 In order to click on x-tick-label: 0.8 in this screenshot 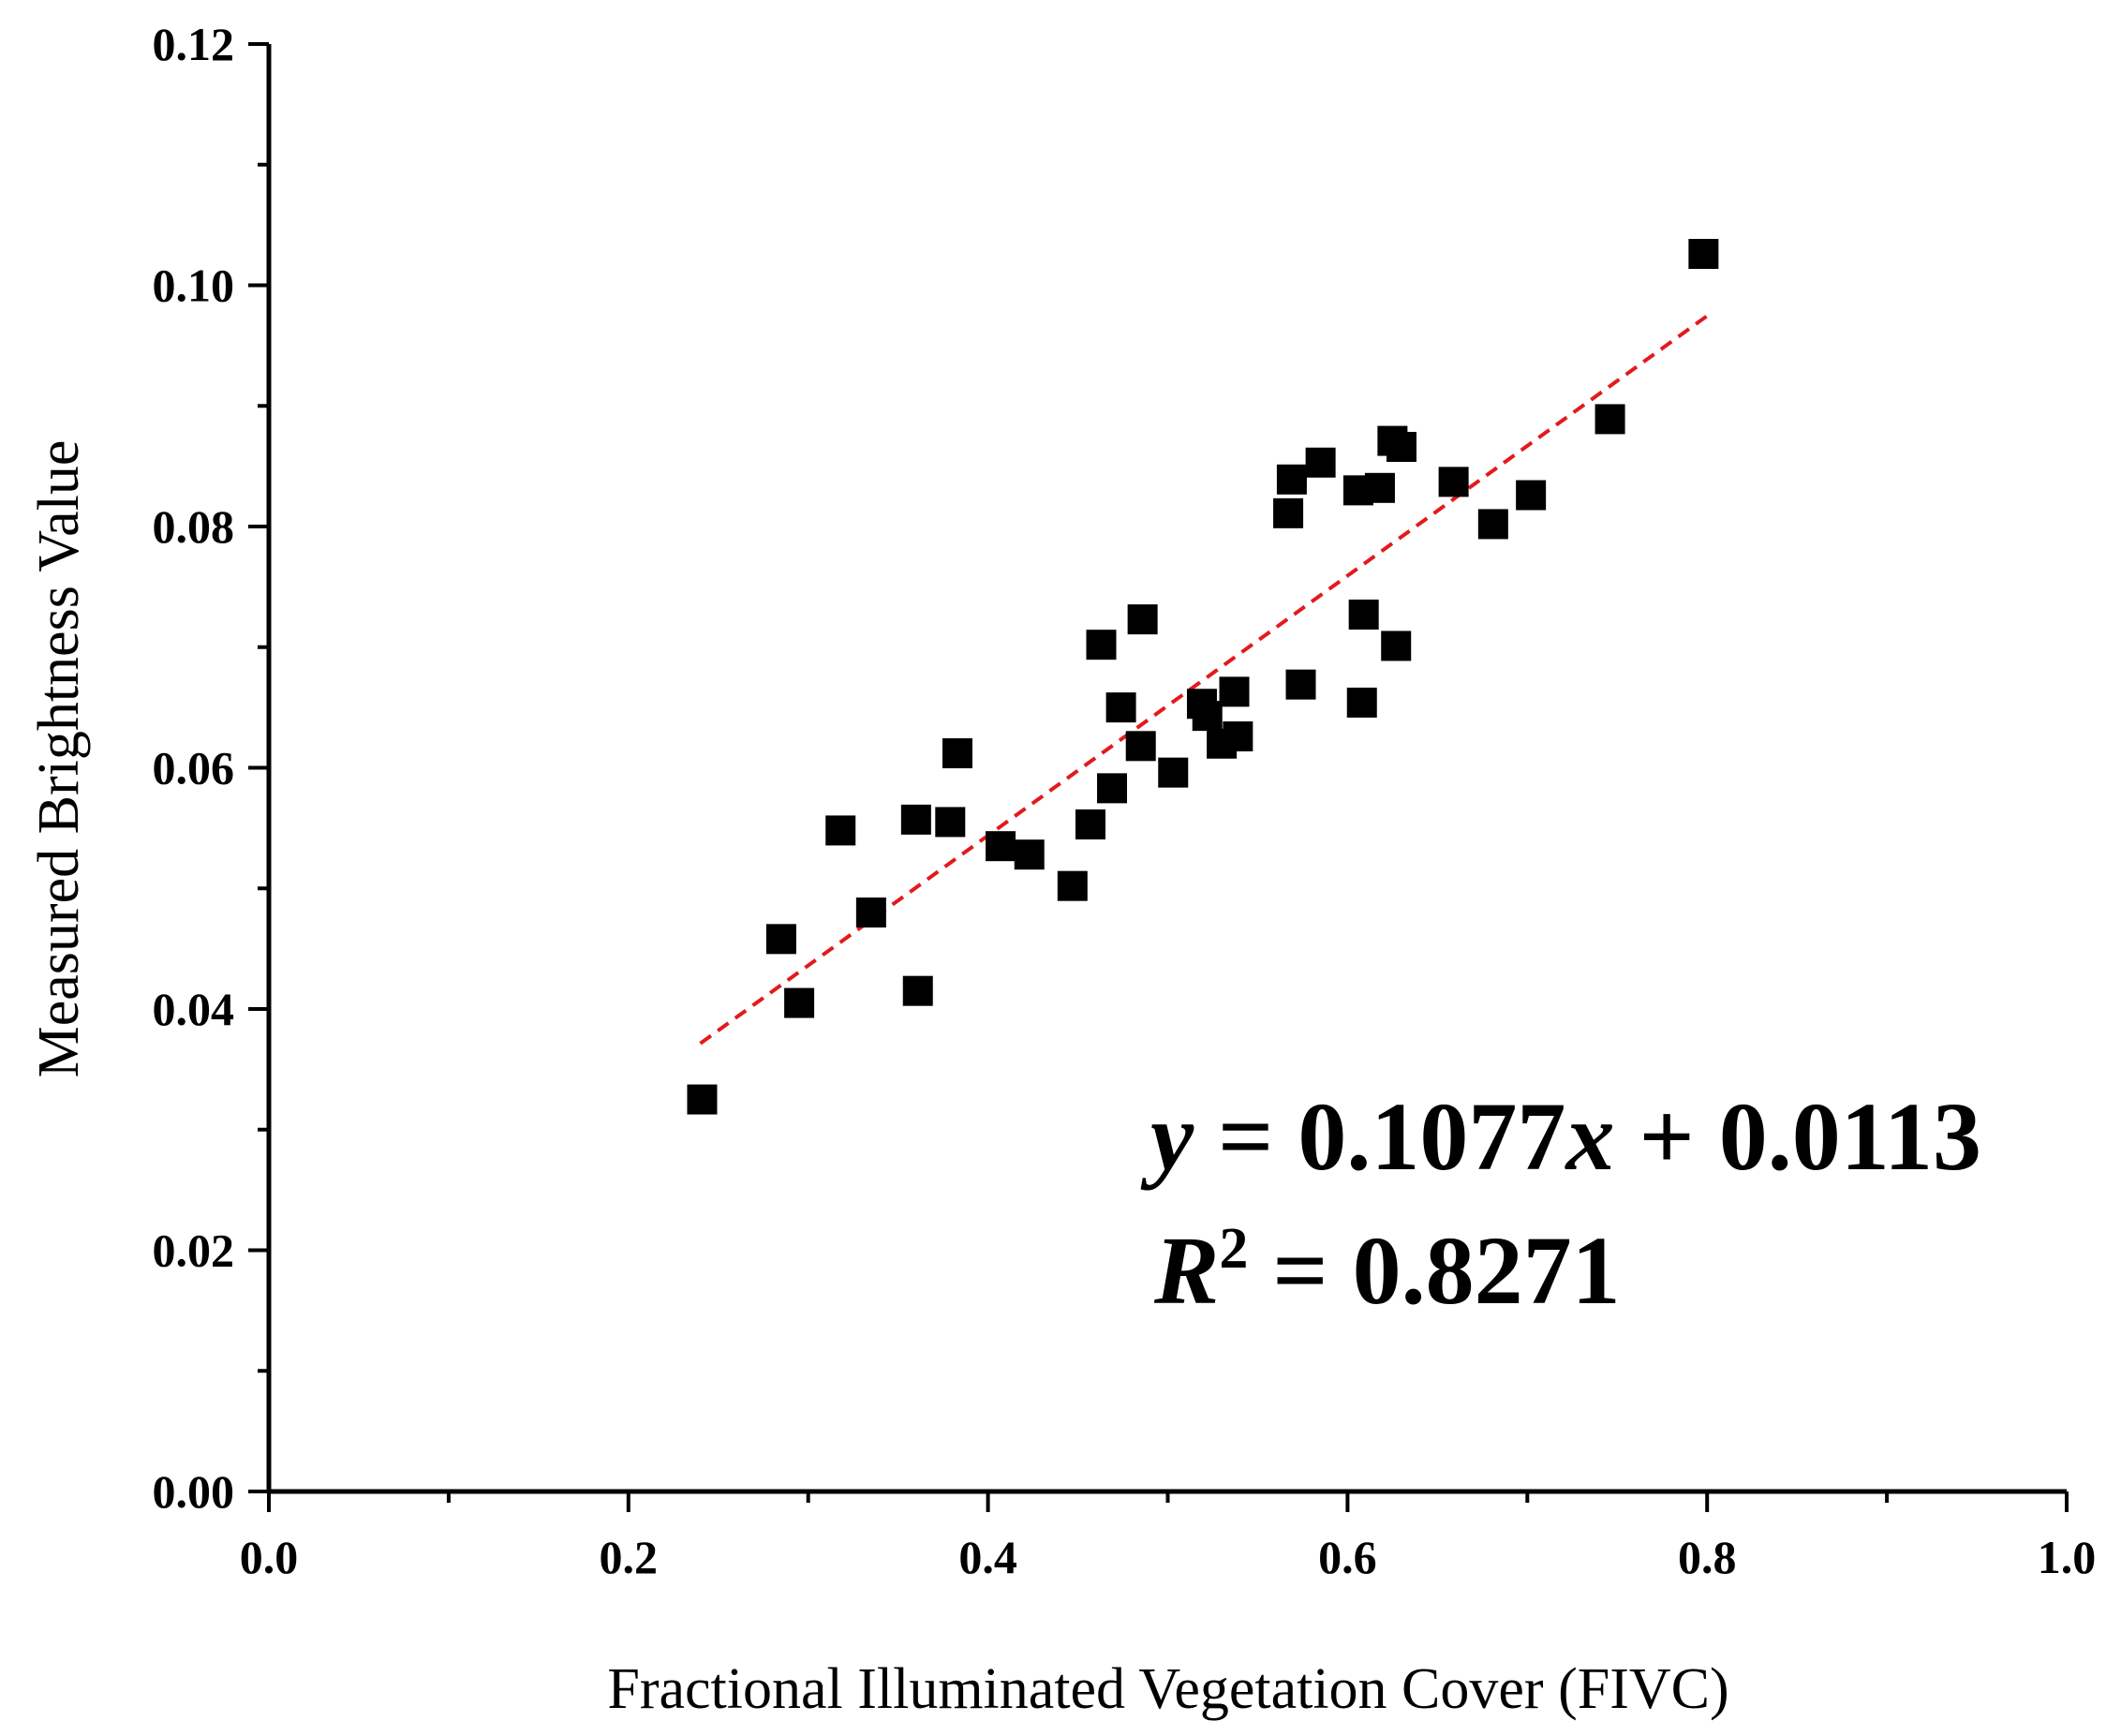, I will do `click(1707, 1557)`.